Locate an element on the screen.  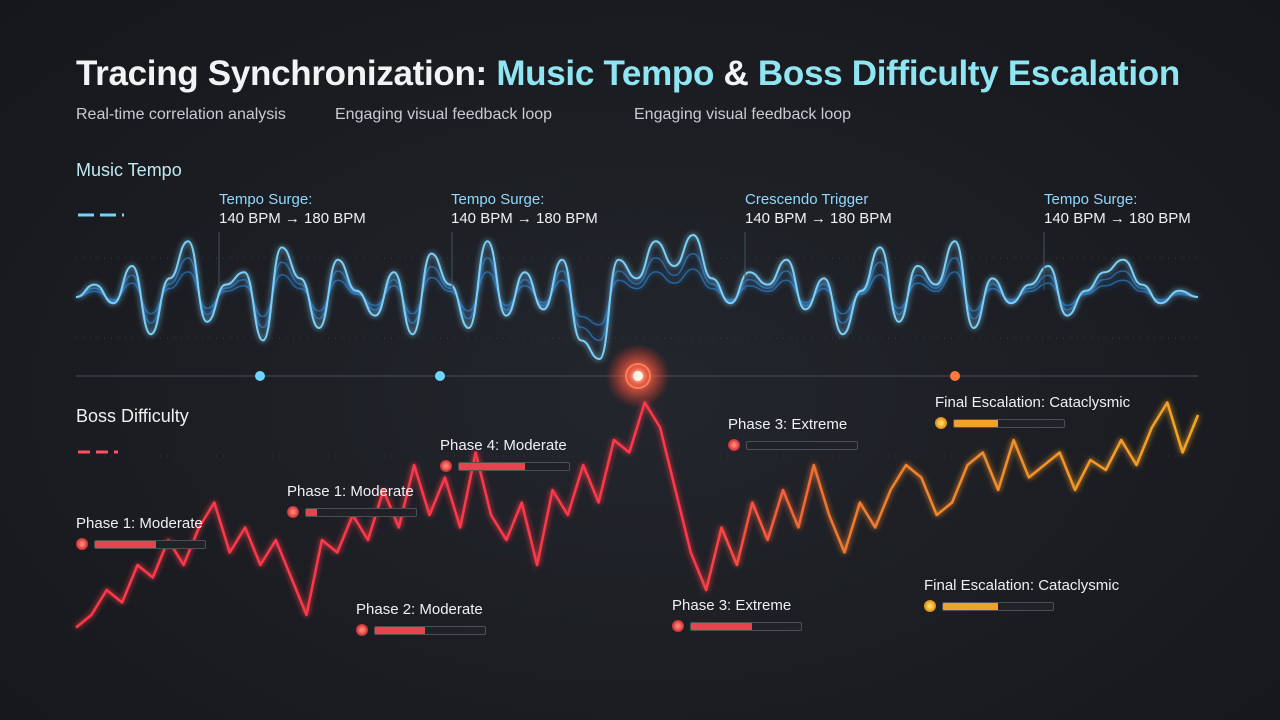
tempo-annotation-2-value: 140 BPM → 180 BPM is located at coordinates (524, 218).